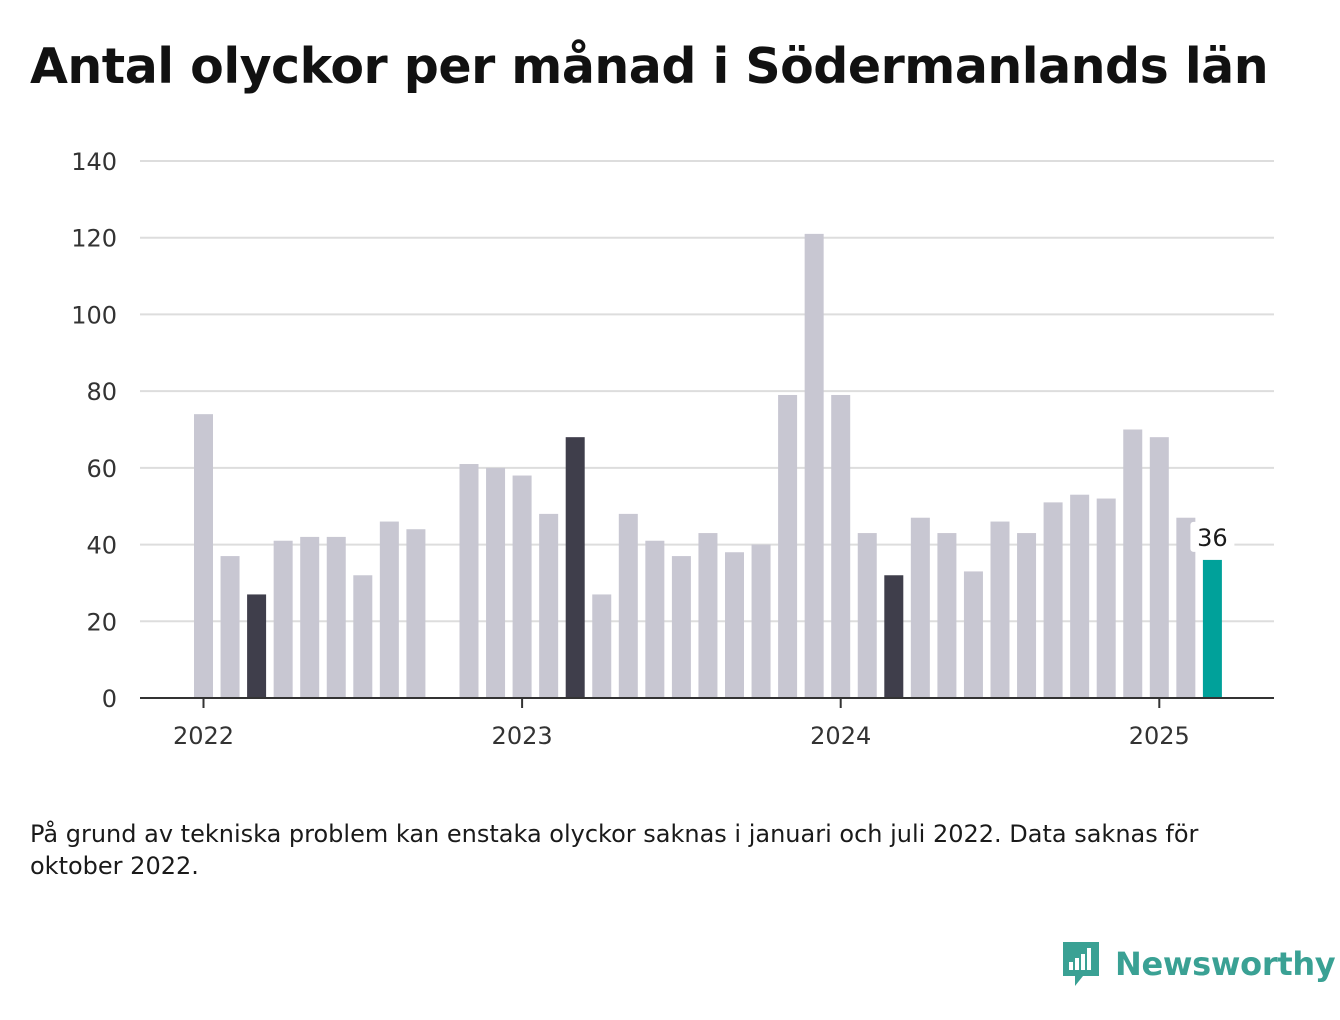  Describe the element at coordinates (1225, 964) in the screenshot. I see `brand-name: Newsworthy` at that location.